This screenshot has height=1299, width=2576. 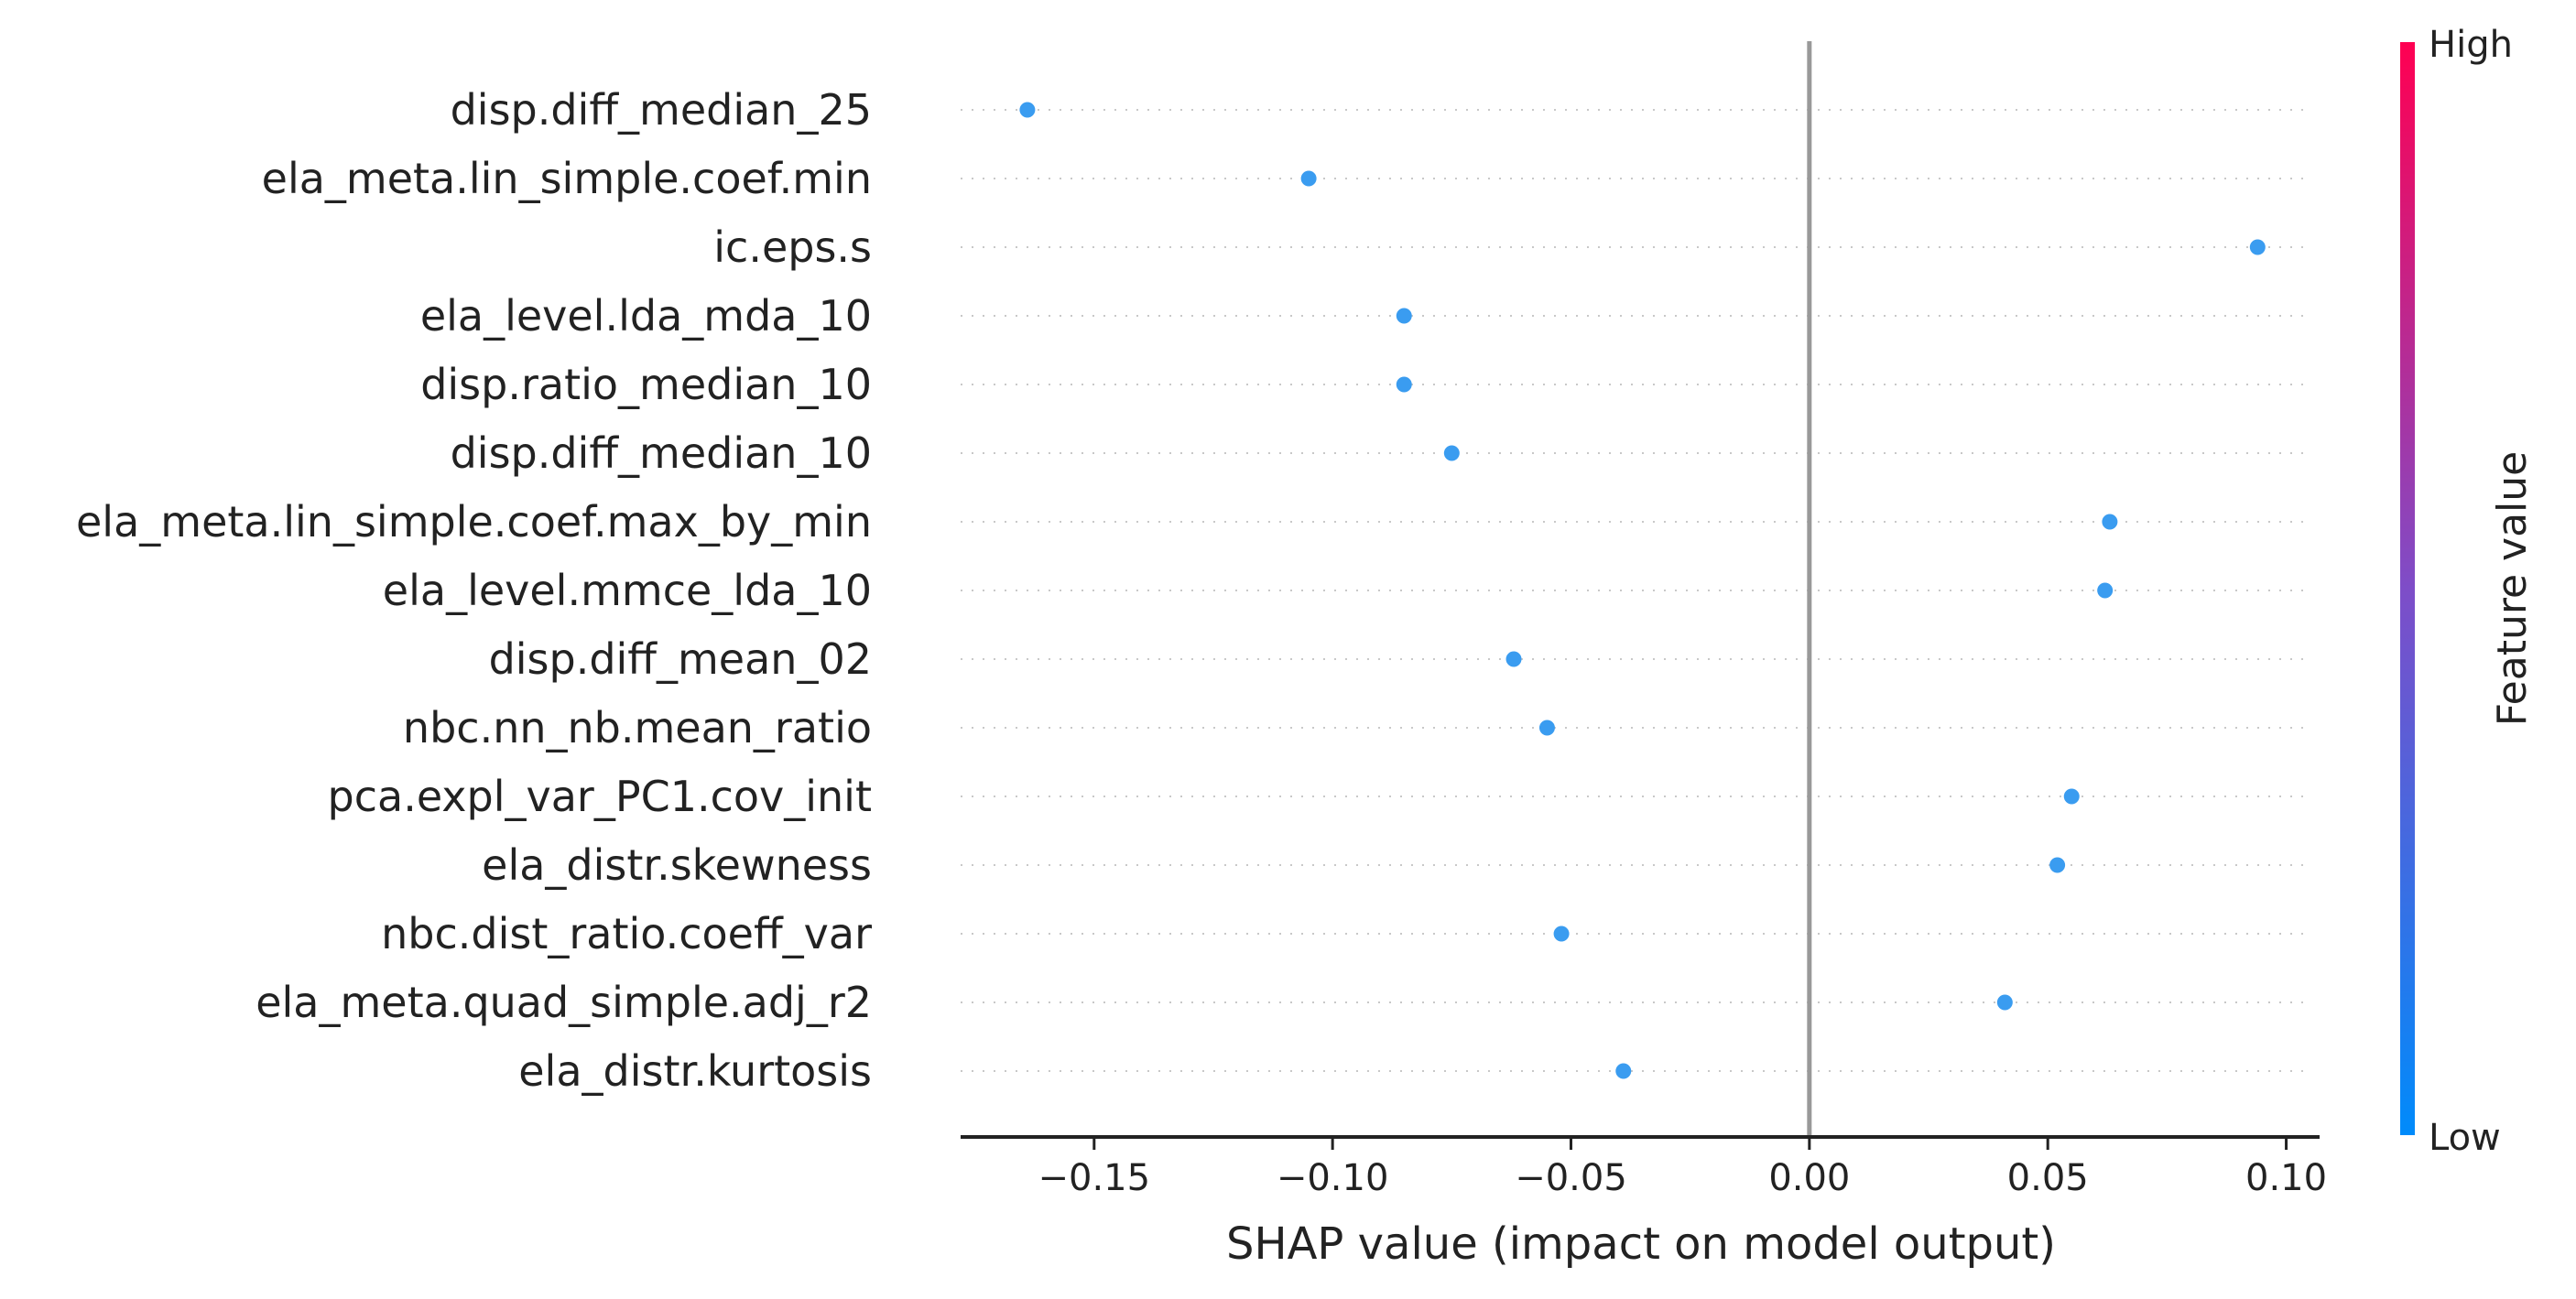 I want to click on feature-label: ela_distr.skewness, so click(x=677, y=865).